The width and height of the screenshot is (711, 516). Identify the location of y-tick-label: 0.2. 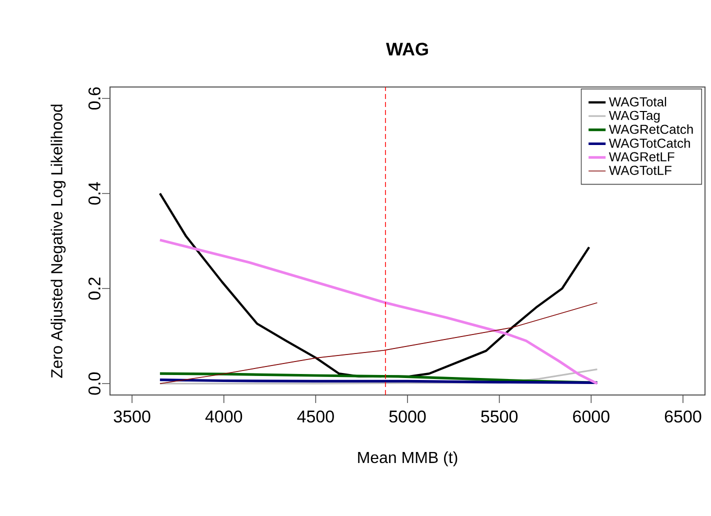
(94, 289).